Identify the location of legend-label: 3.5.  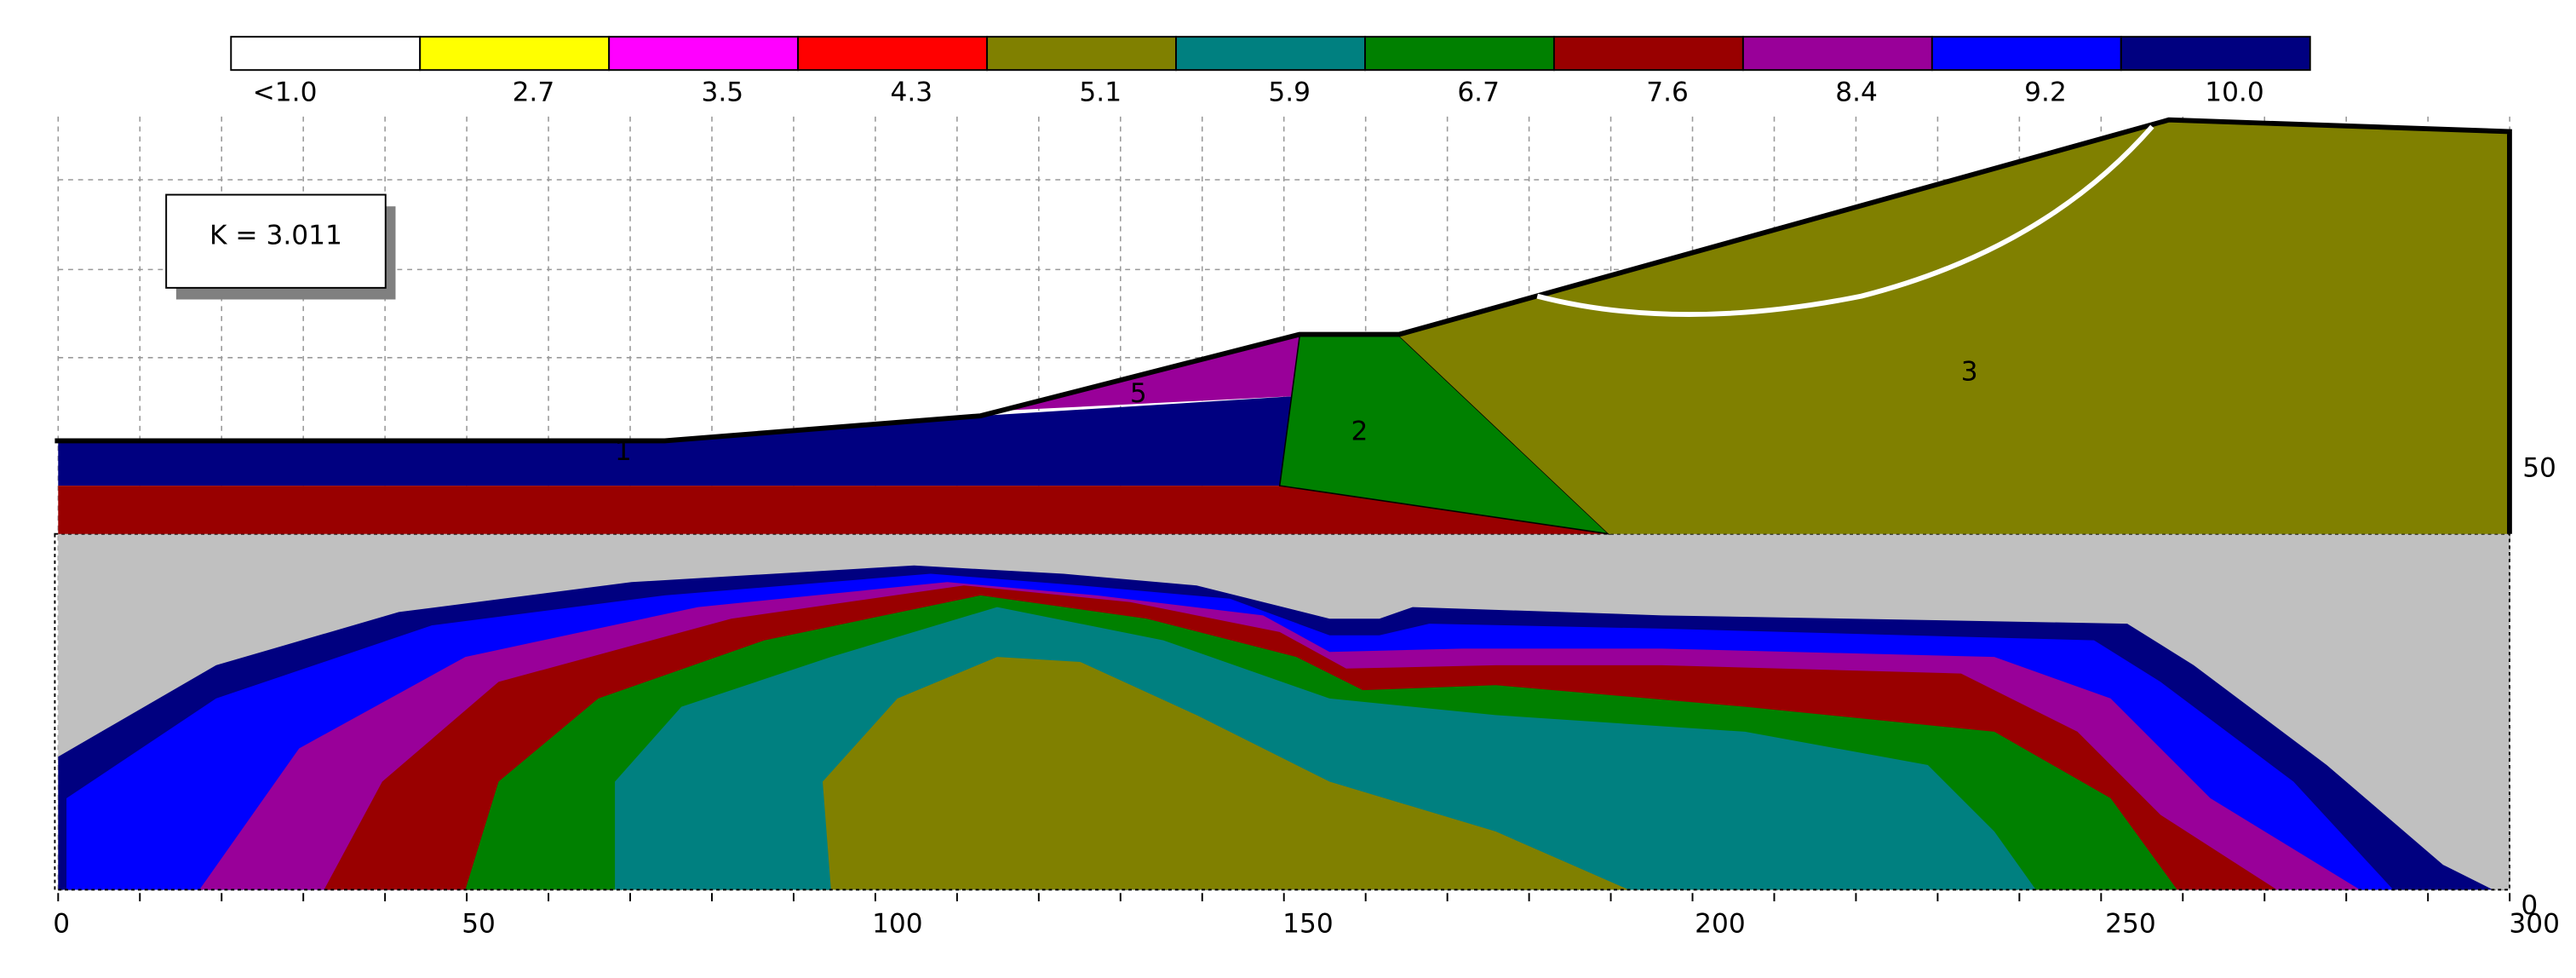
(723, 93).